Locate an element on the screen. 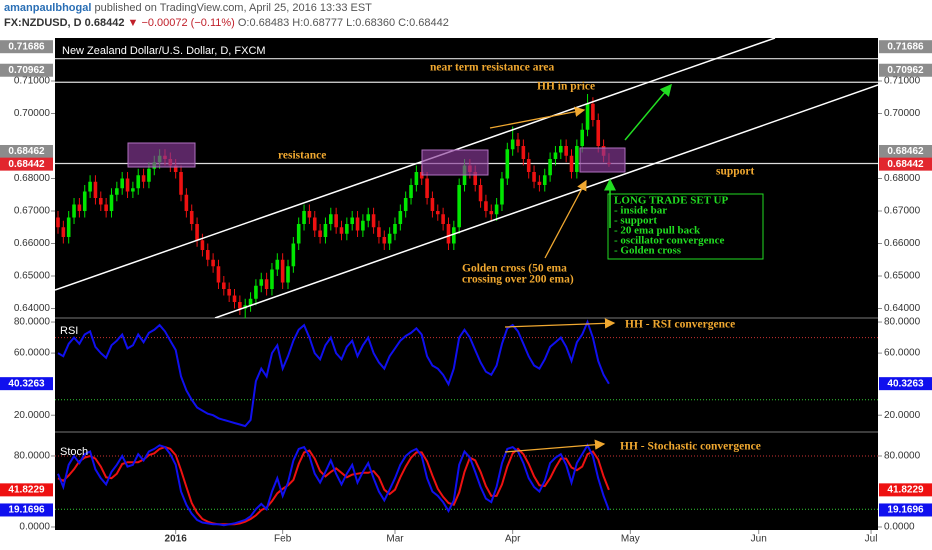  x-tick-label: Jul is located at coordinates (871, 539).